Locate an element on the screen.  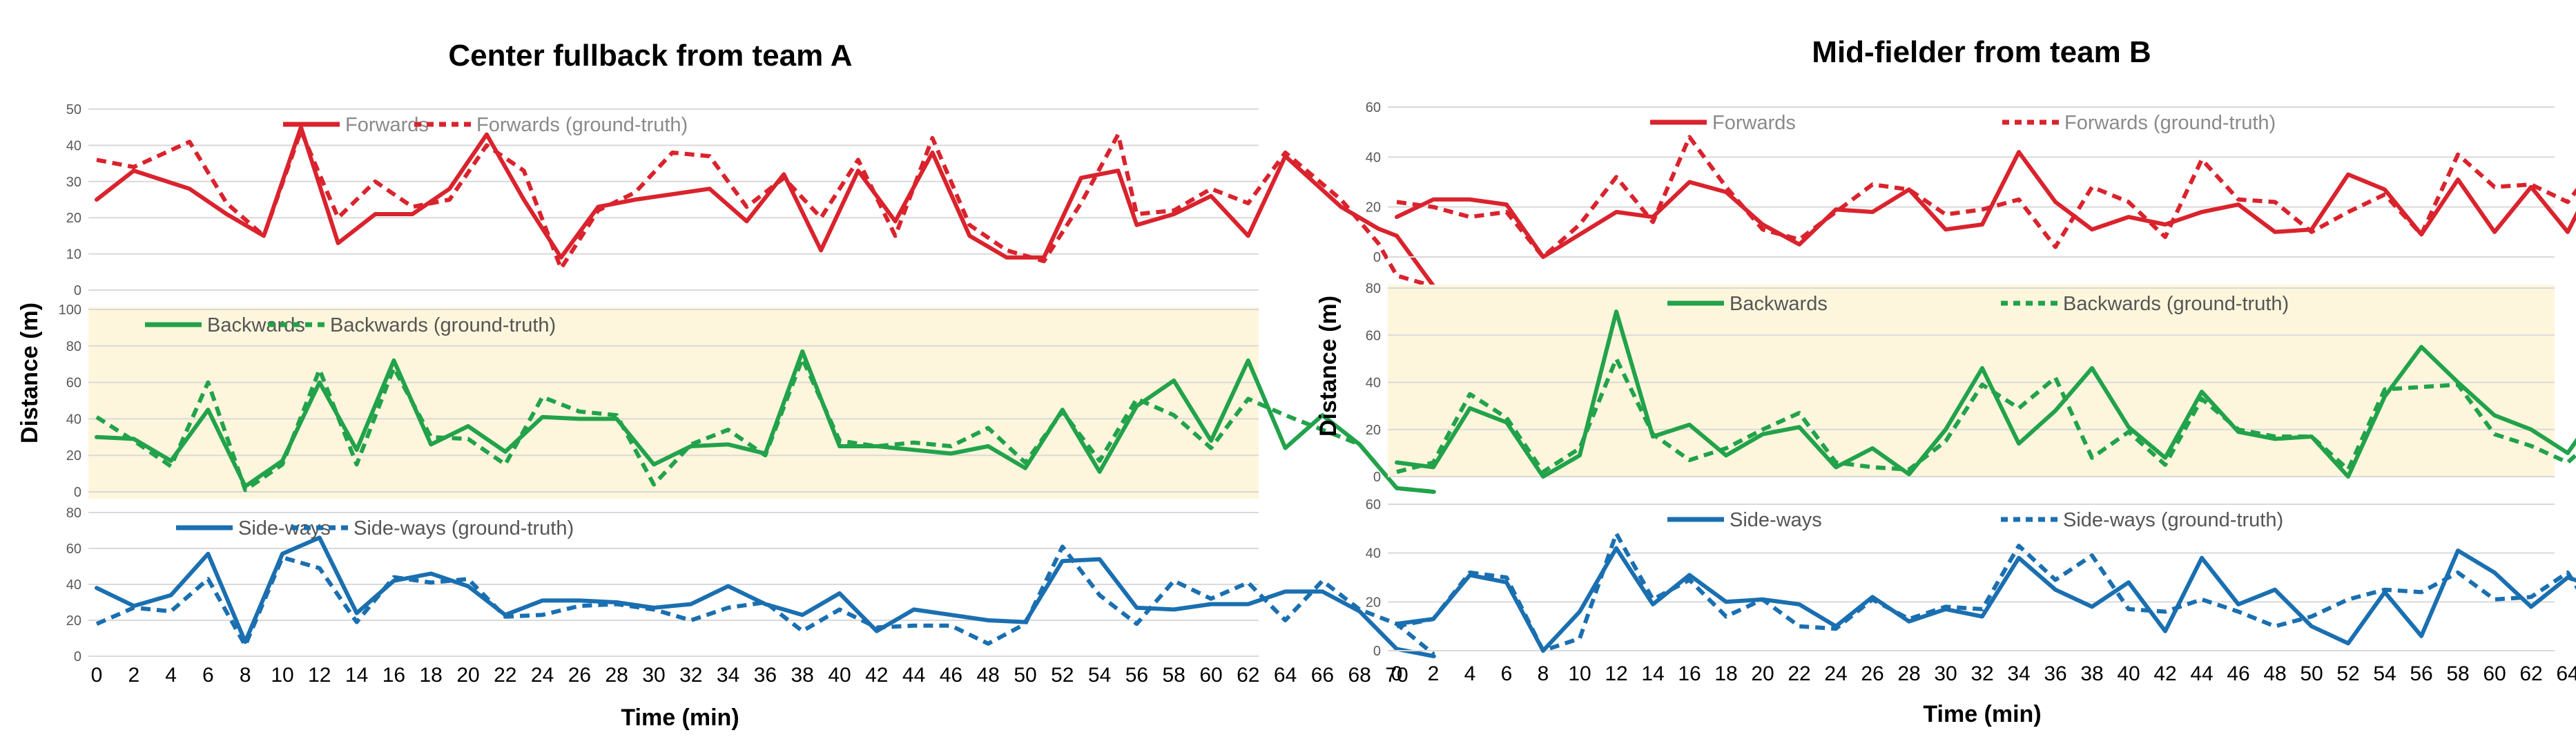
x-tick-label: 0 is located at coordinates (1397, 674).